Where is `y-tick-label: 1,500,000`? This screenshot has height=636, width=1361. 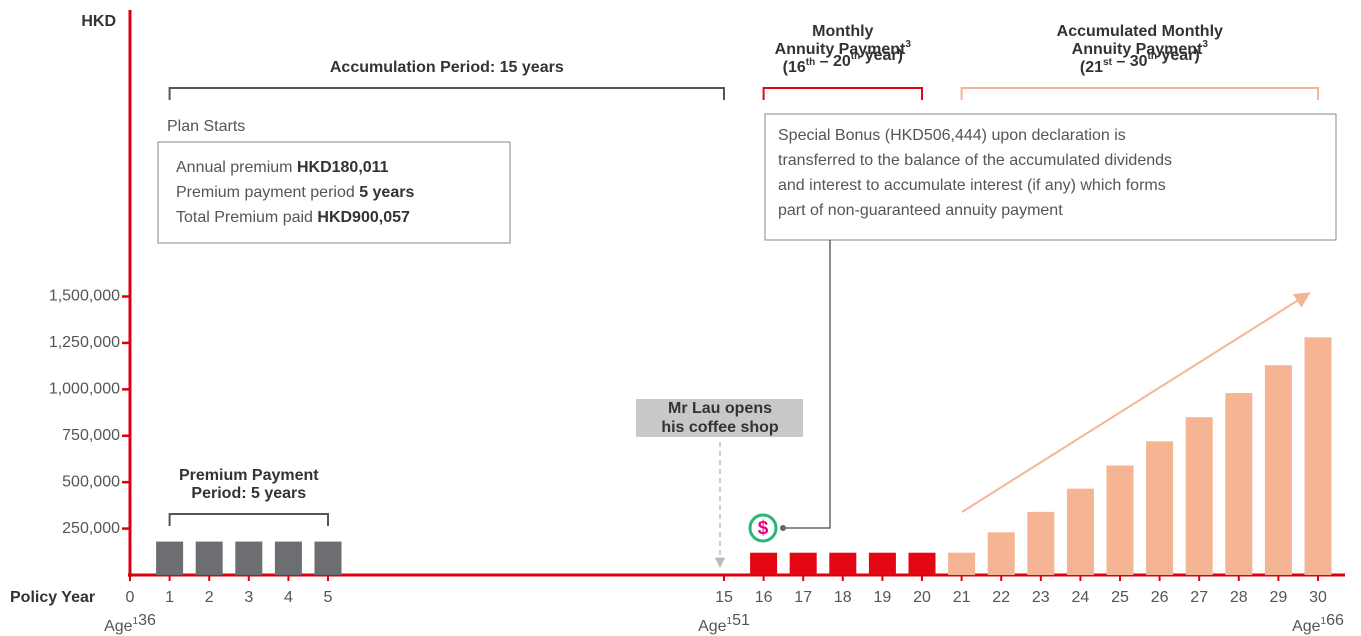 y-tick-label: 1,500,000 is located at coordinates (84, 296).